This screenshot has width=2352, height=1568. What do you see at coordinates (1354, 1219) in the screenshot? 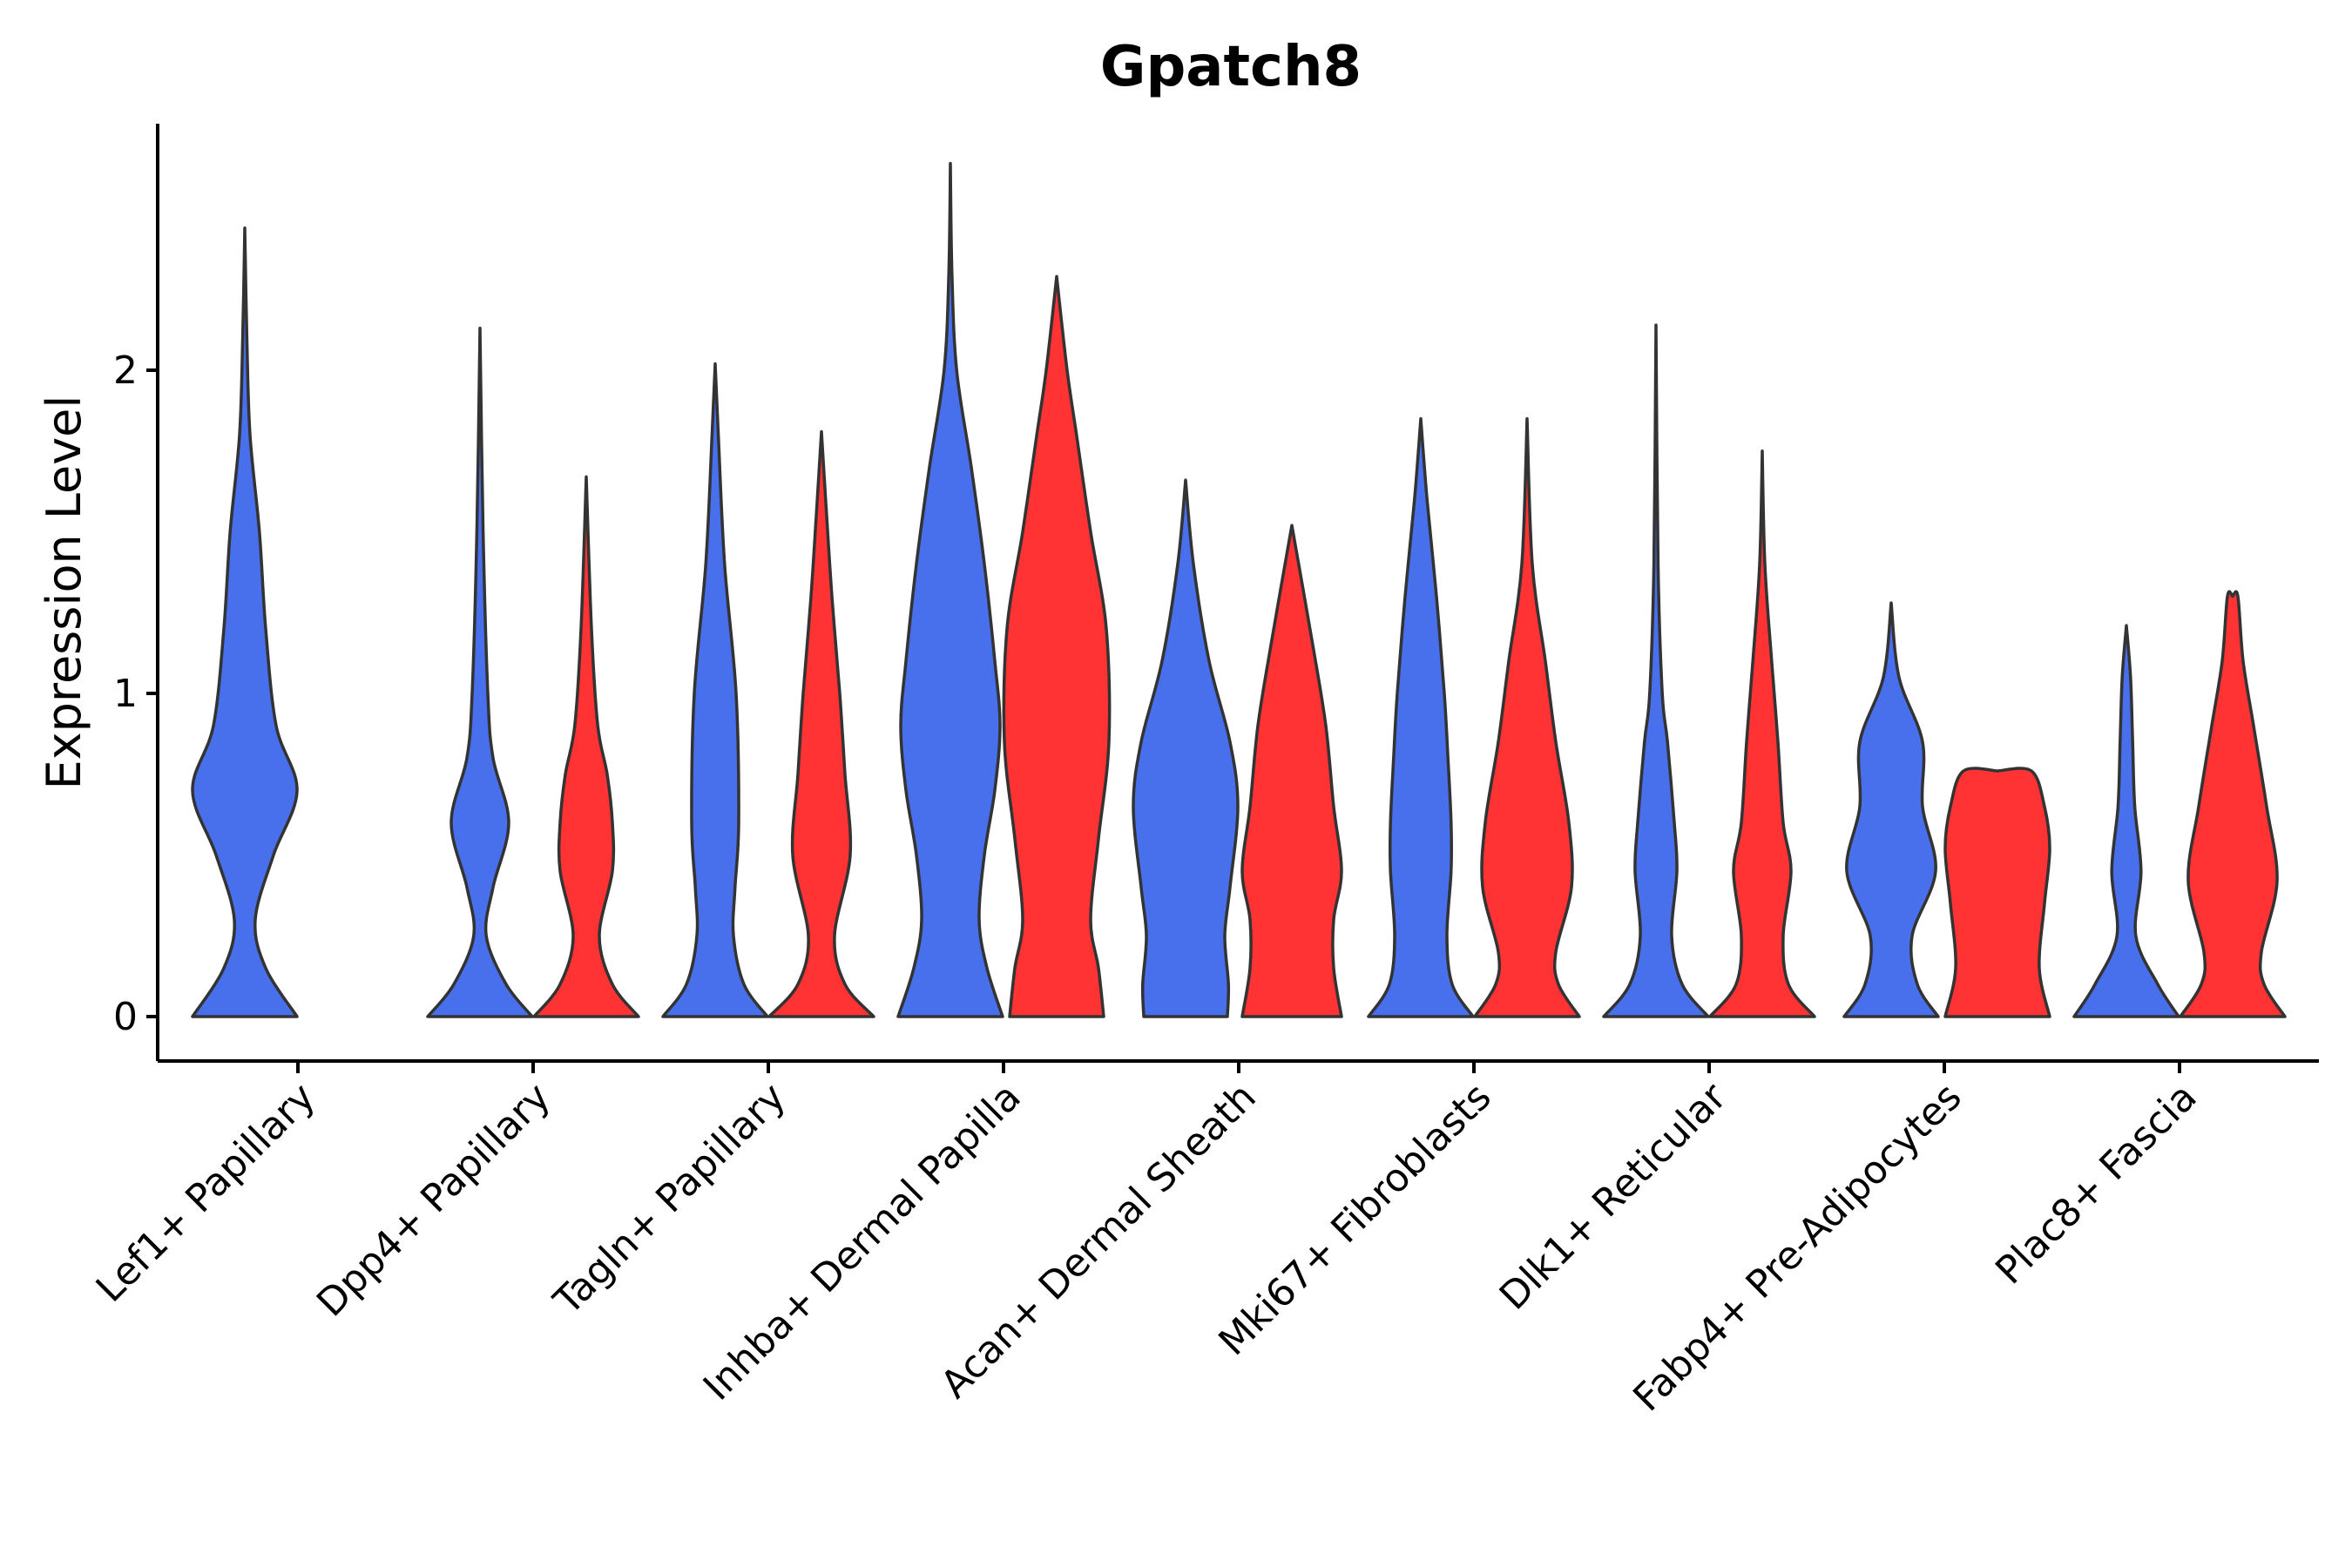
I see `x-tick-label: Mki67+ Fibroblasts` at bounding box center [1354, 1219].